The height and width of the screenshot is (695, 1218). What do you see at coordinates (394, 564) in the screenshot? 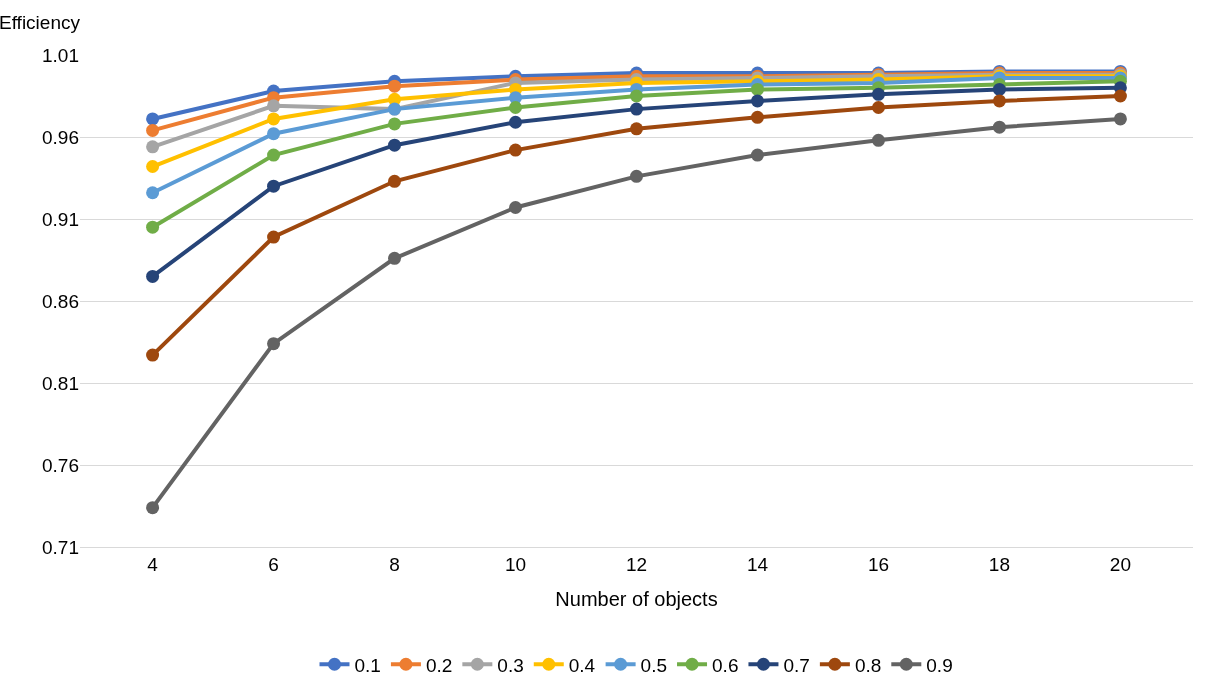
I see `x-tick-label: 8` at bounding box center [394, 564].